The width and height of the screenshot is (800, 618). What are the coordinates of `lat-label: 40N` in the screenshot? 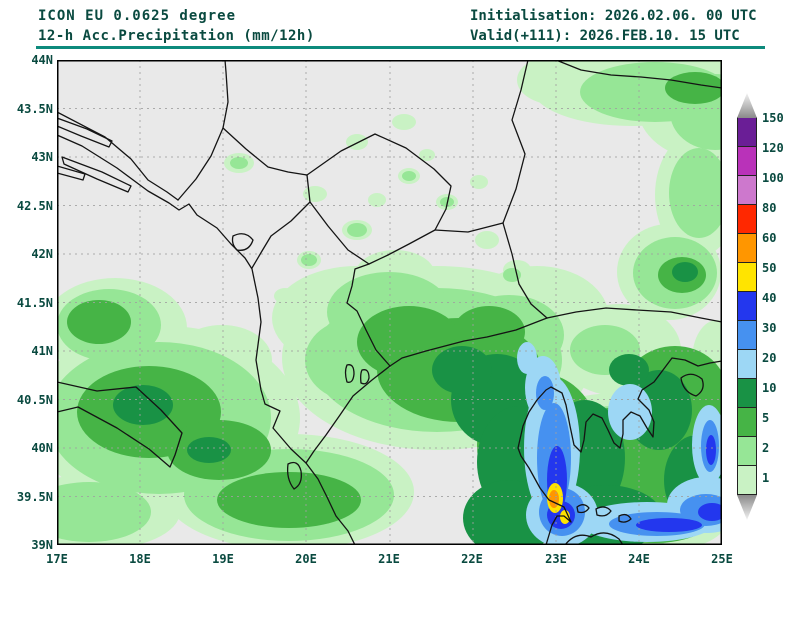 It's located at (42, 448).